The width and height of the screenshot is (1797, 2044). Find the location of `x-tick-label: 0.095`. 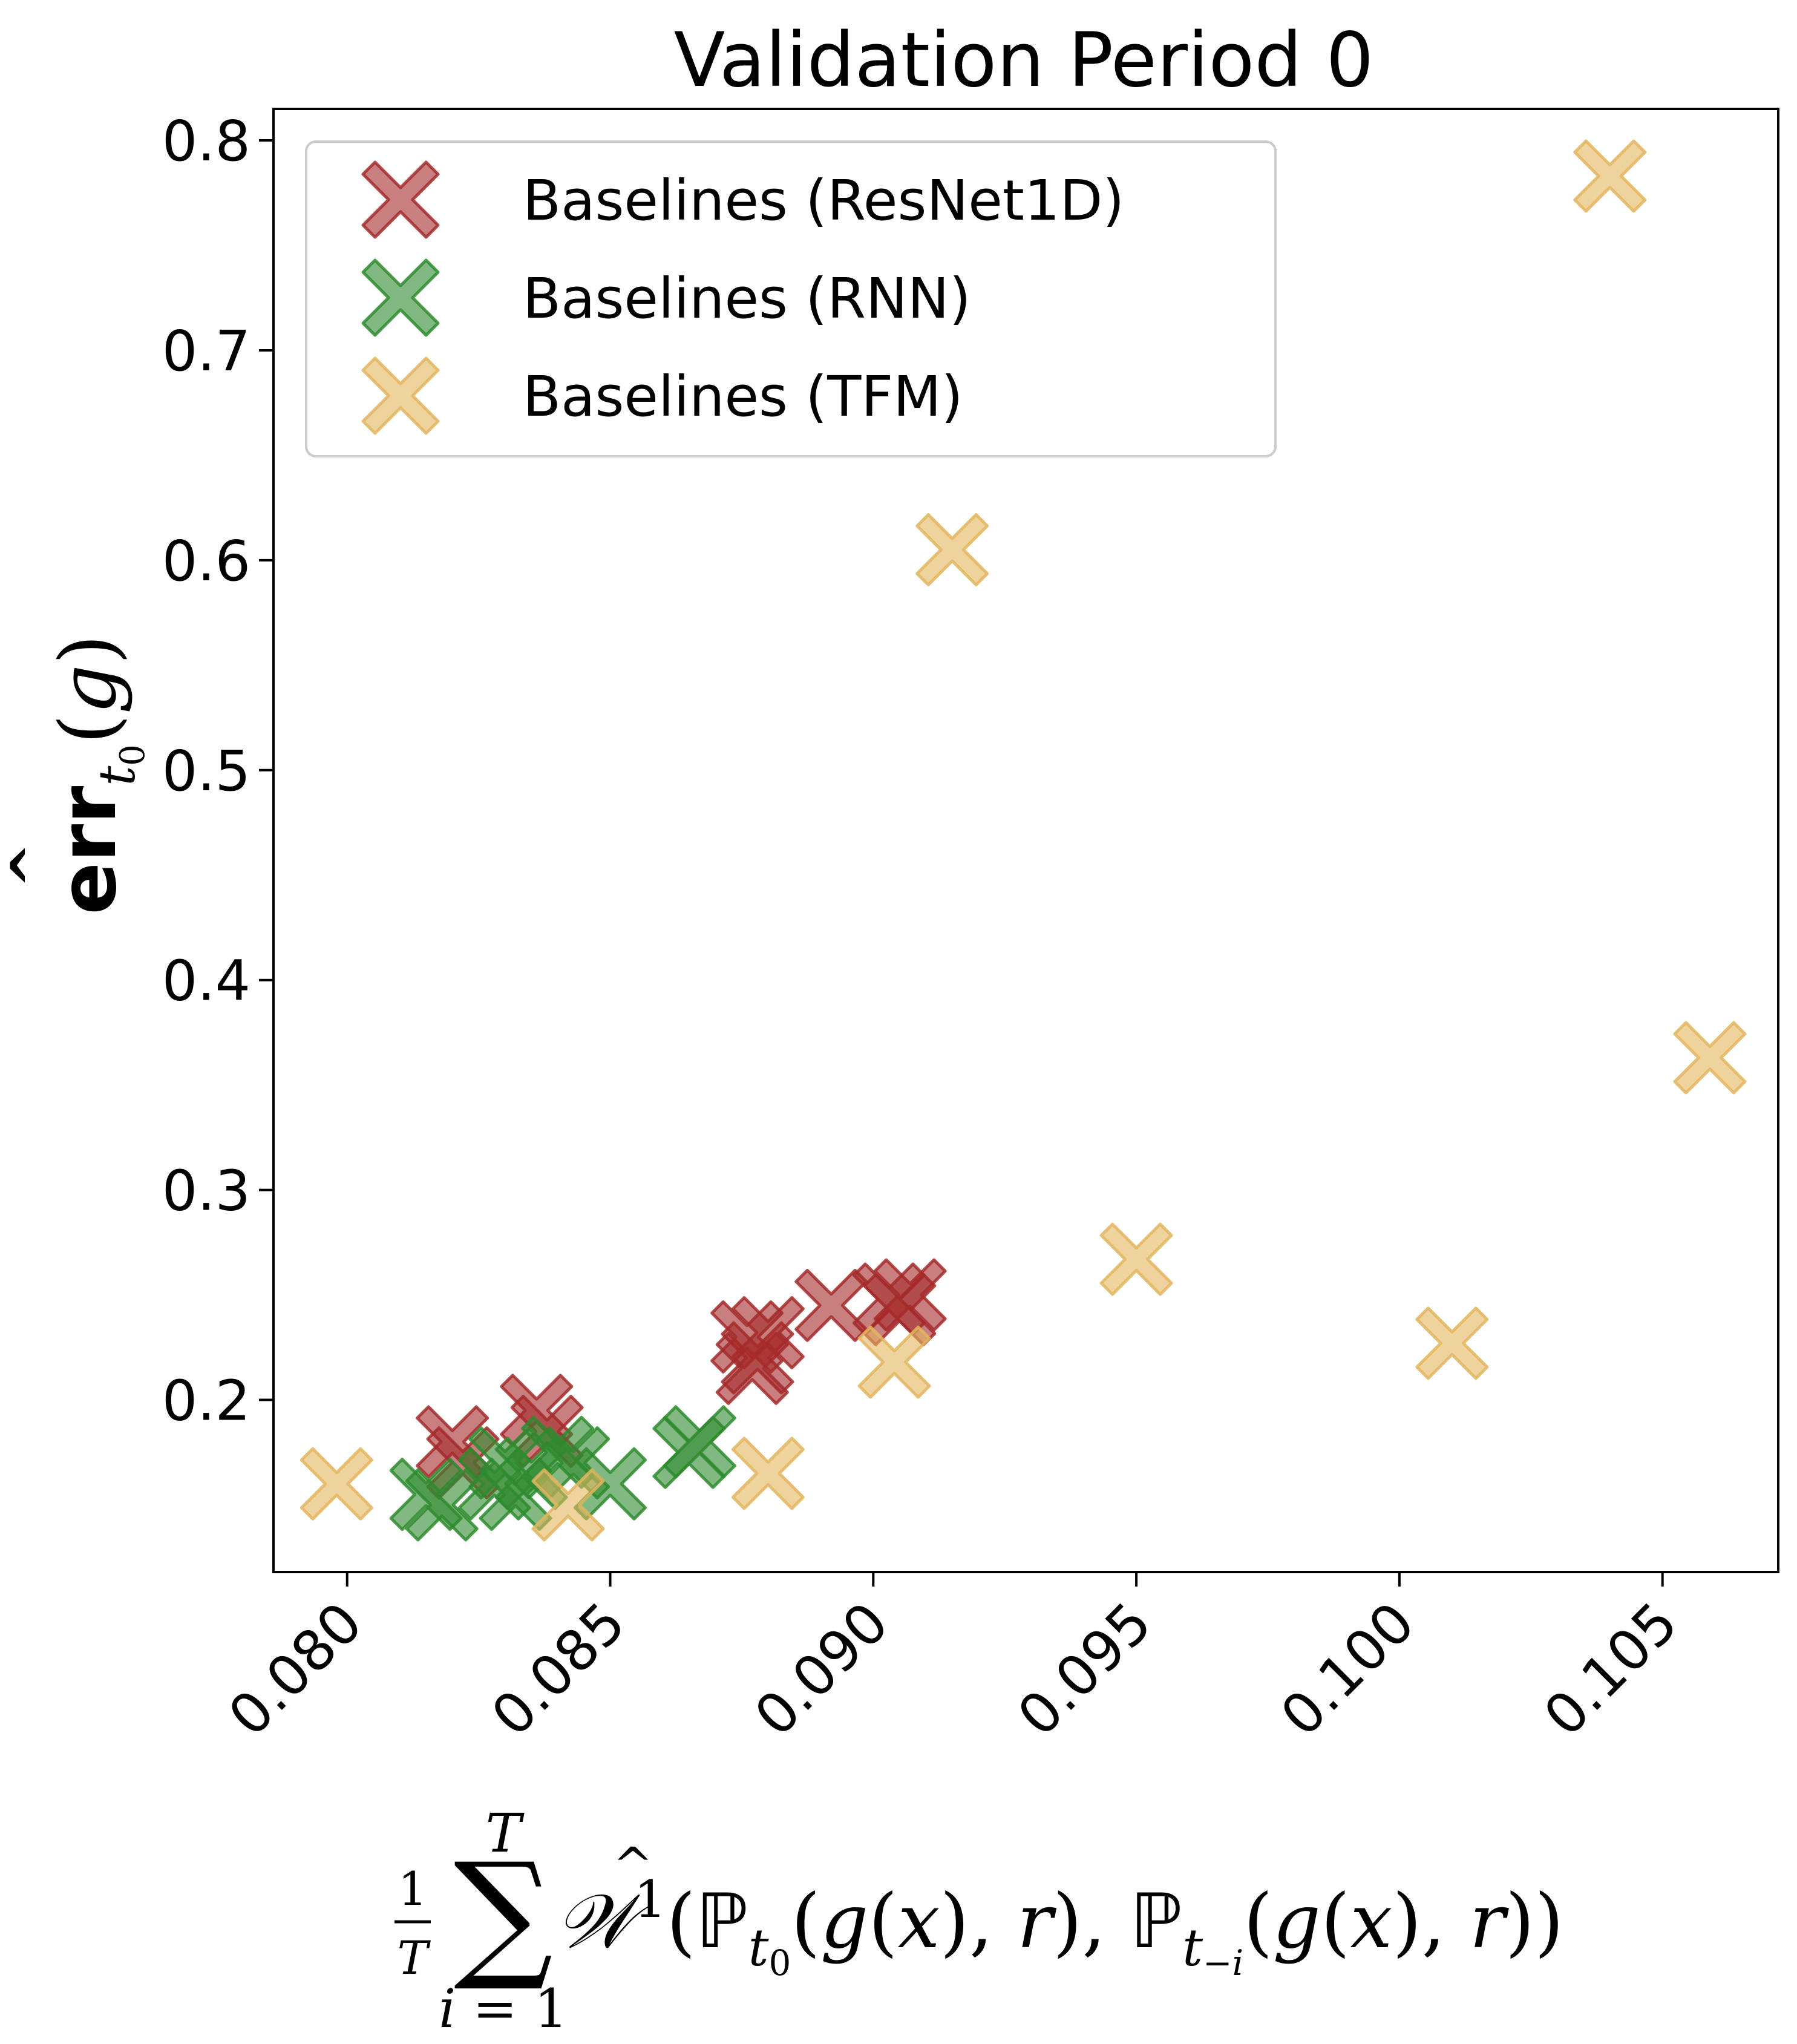

x-tick-label: 0.095 is located at coordinates (1085, 1670).